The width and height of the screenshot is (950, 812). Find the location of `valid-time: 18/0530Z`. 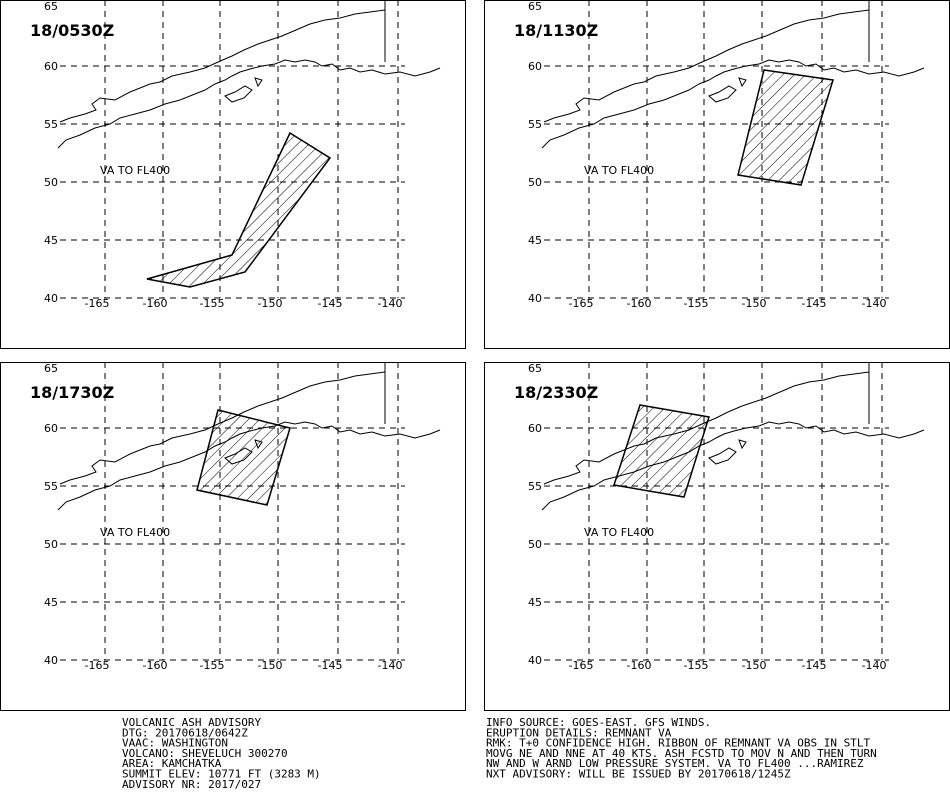

valid-time: 18/0530Z is located at coordinates (72, 30).